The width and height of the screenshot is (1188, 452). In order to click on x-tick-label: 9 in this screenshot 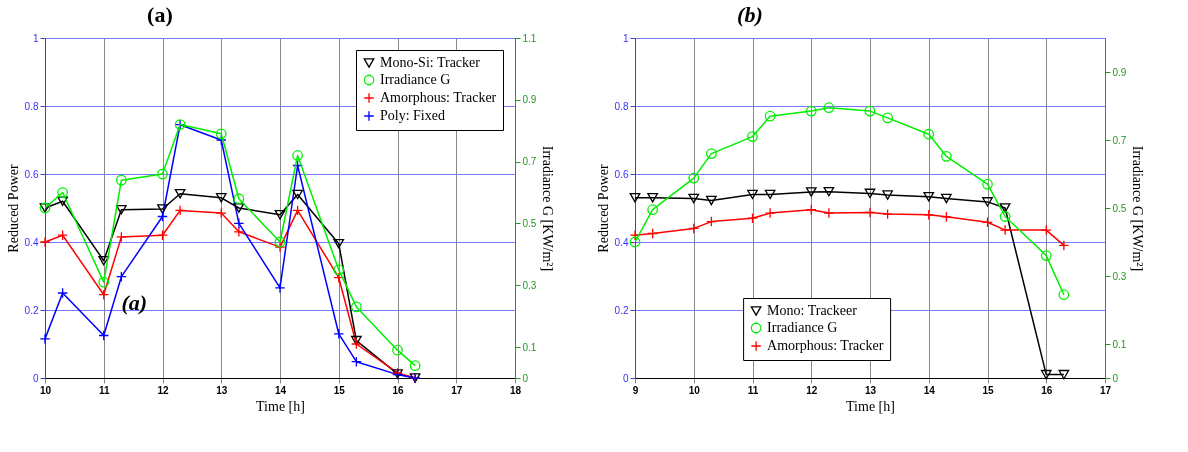, I will do `click(635, 390)`.